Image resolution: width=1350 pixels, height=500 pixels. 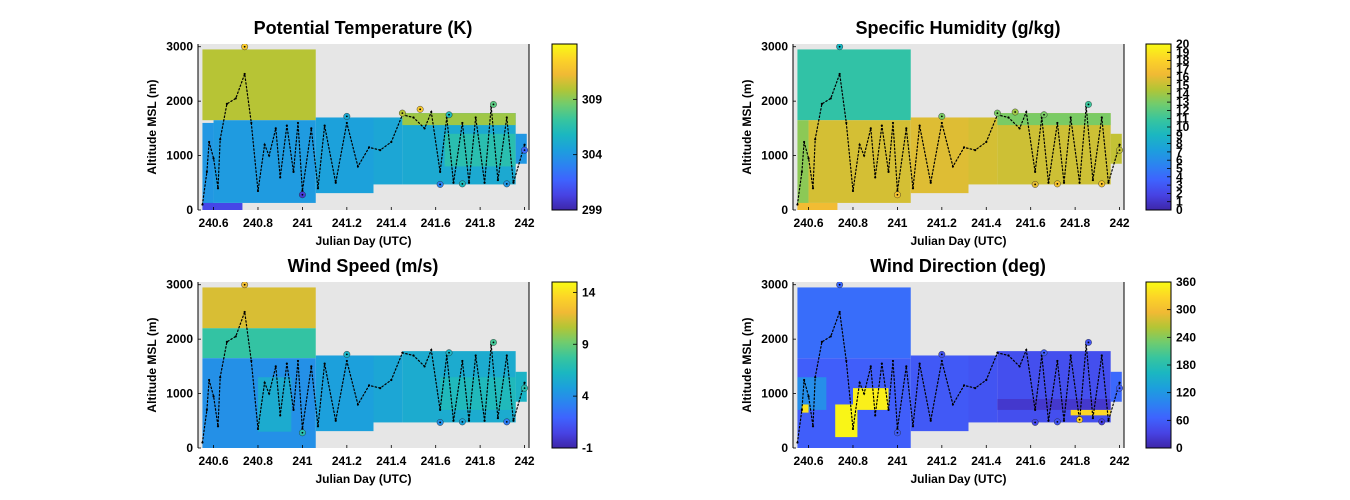 I want to click on colorbar-tick-label: 120, so click(x=1186, y=393).